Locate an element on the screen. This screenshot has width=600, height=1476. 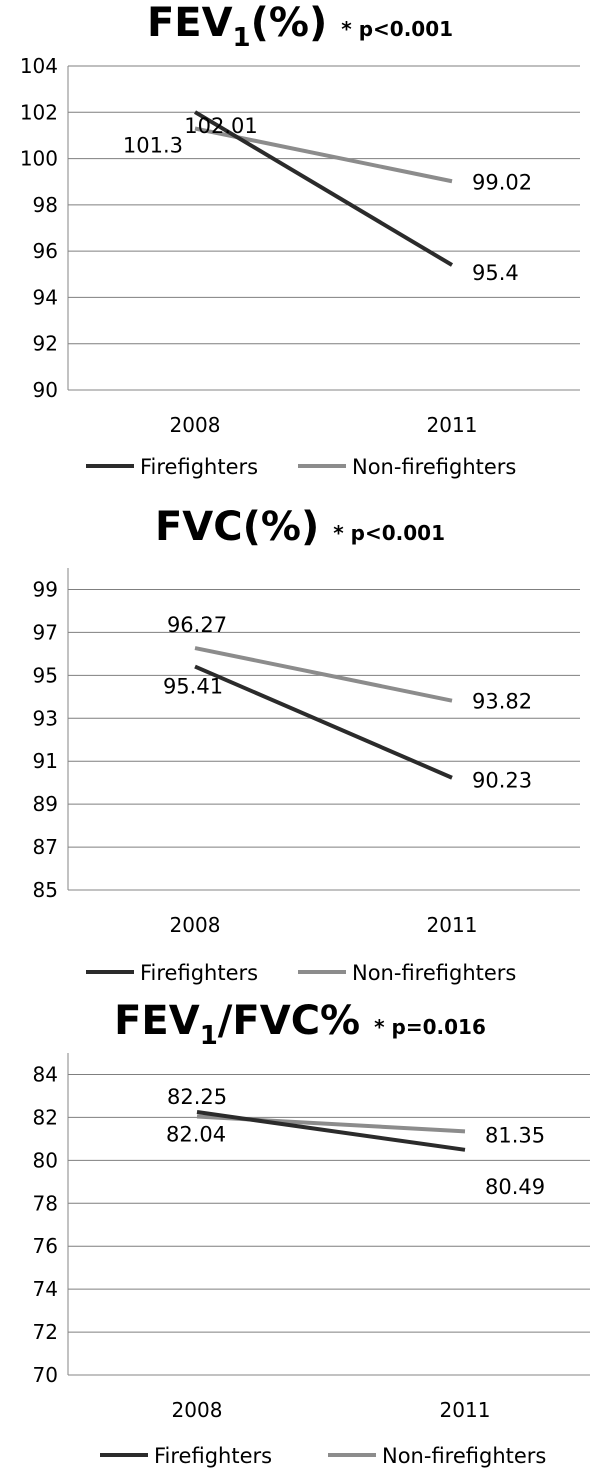
y-tick-label: 93 is located at coordinates (45, 718).